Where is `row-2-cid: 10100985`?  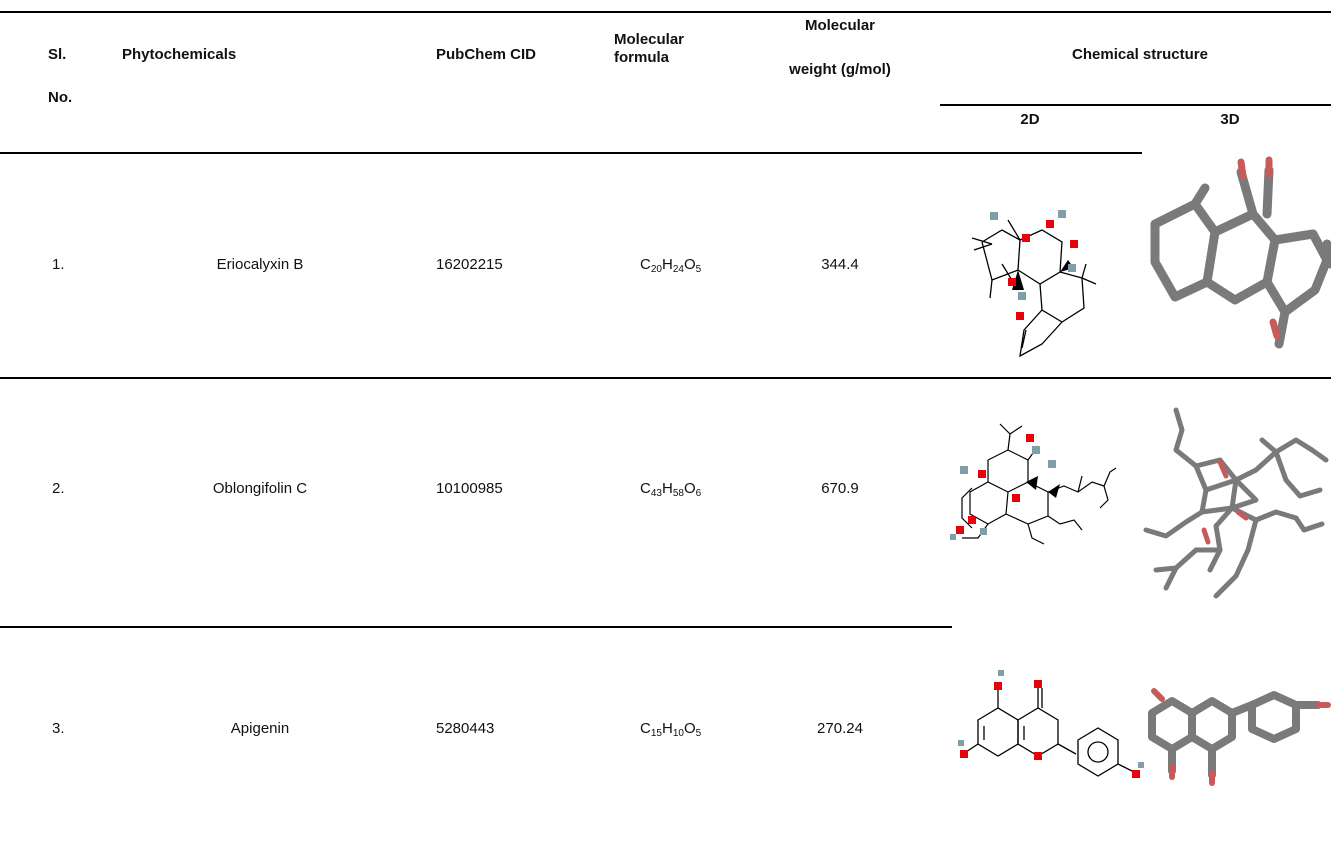 row-2-cid: 10100985 is located at coordinates (469, 488).